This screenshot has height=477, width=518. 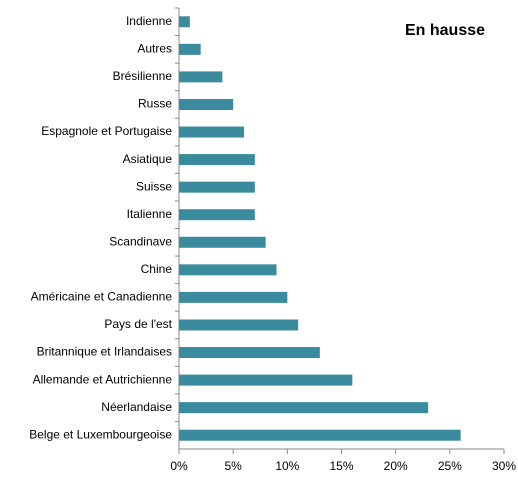 What do you see at coordinates (140, 241) in the screenshot?
I see `y-tick-label: Scandinave` at bounding box center [140, 241].